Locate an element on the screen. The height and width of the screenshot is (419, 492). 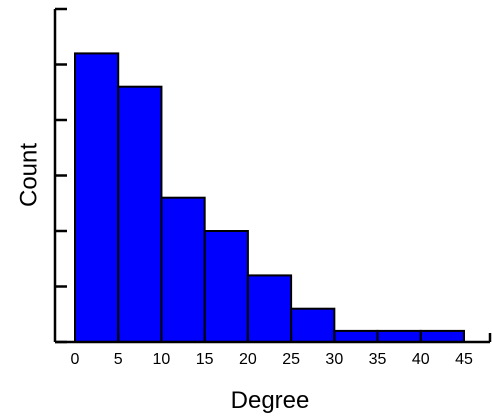
x-tick-label: 20 is located at coordinates (248, 359).